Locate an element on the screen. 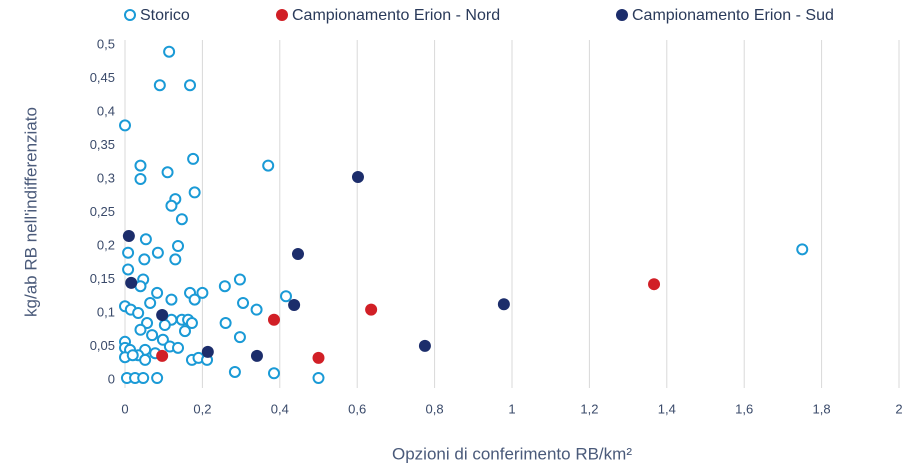 Image resolution: width=904 pixels, height=466 pixels. x-tick-label: 1,4 is located at coordinates (667, 408).